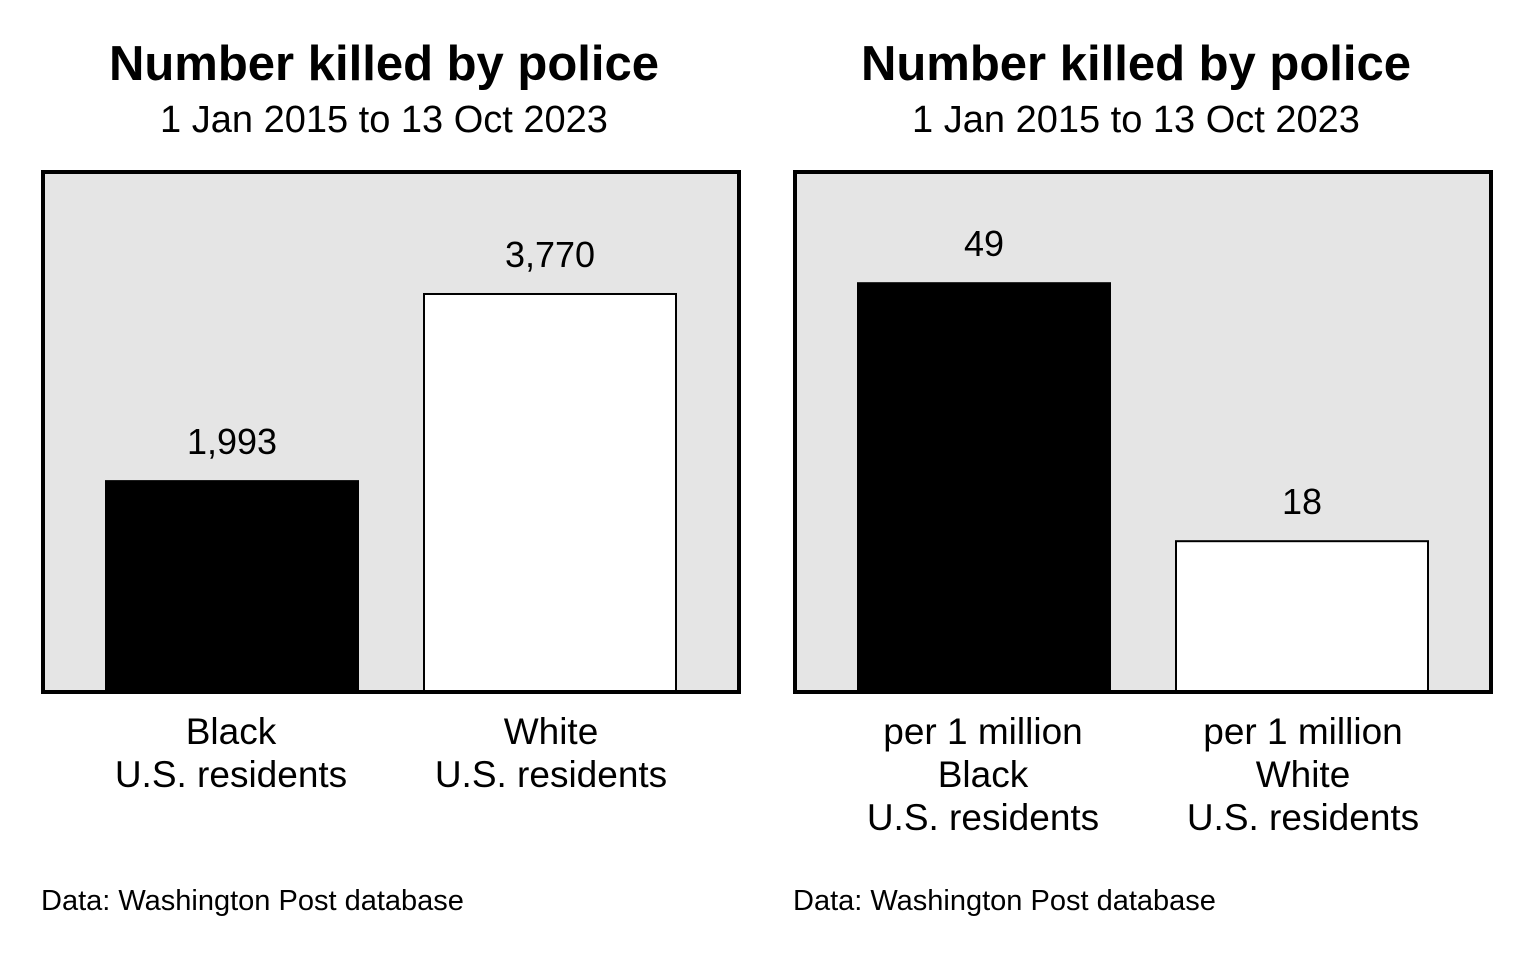 This screenshot has height=960, width=1536. What do you see at coordinates (551, 753) in the screenshot?
I see `x-tick-label: White U.S. residents` at bounding box center [551, 753].